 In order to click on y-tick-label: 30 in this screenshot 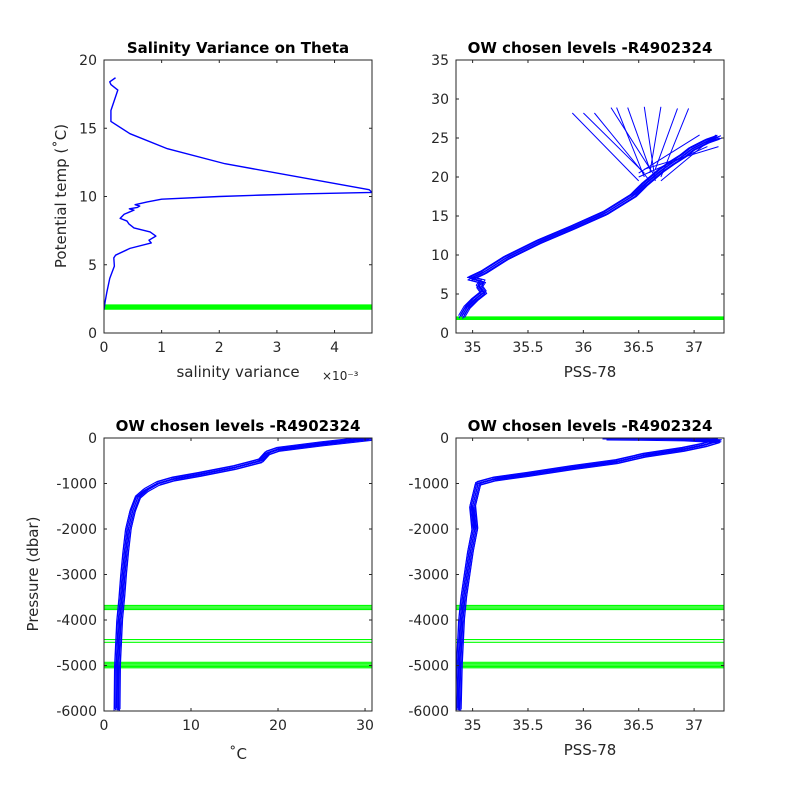, I will do `click(440, 100)`.